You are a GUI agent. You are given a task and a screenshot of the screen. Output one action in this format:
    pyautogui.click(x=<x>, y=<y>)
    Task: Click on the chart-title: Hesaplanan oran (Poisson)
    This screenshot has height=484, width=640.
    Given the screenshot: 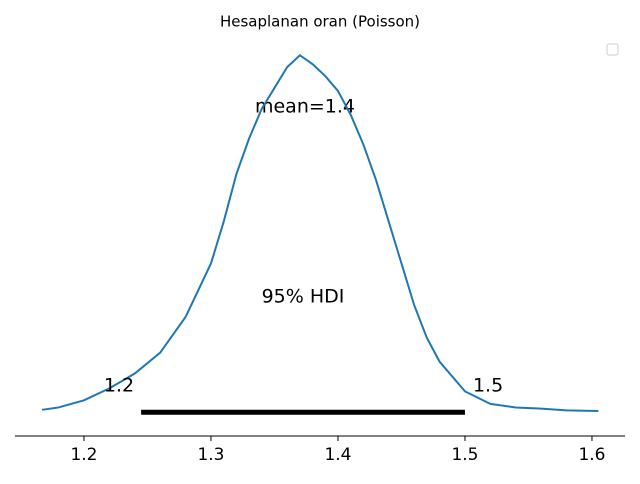 What is the action you would take?
    pyautogui.click(x=320, y=22)
    